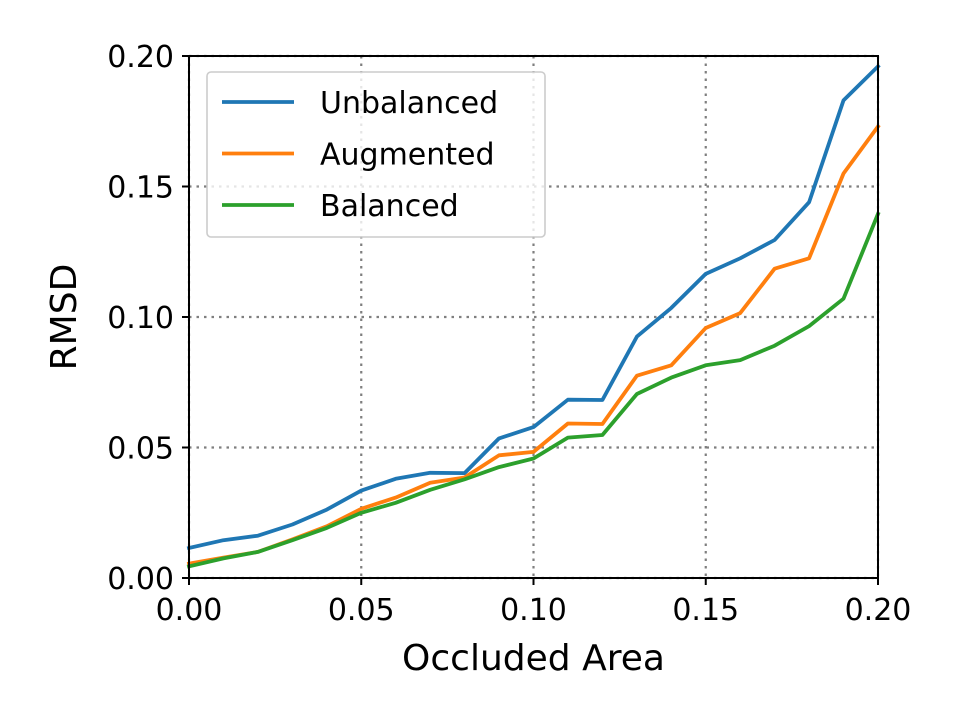 The width and height of the screenshot is (960, 720). What do you see at coordinates (878, 610) in the screenshot?
I see `x-tick-label: 0.20` at bounding box center [878, 610].